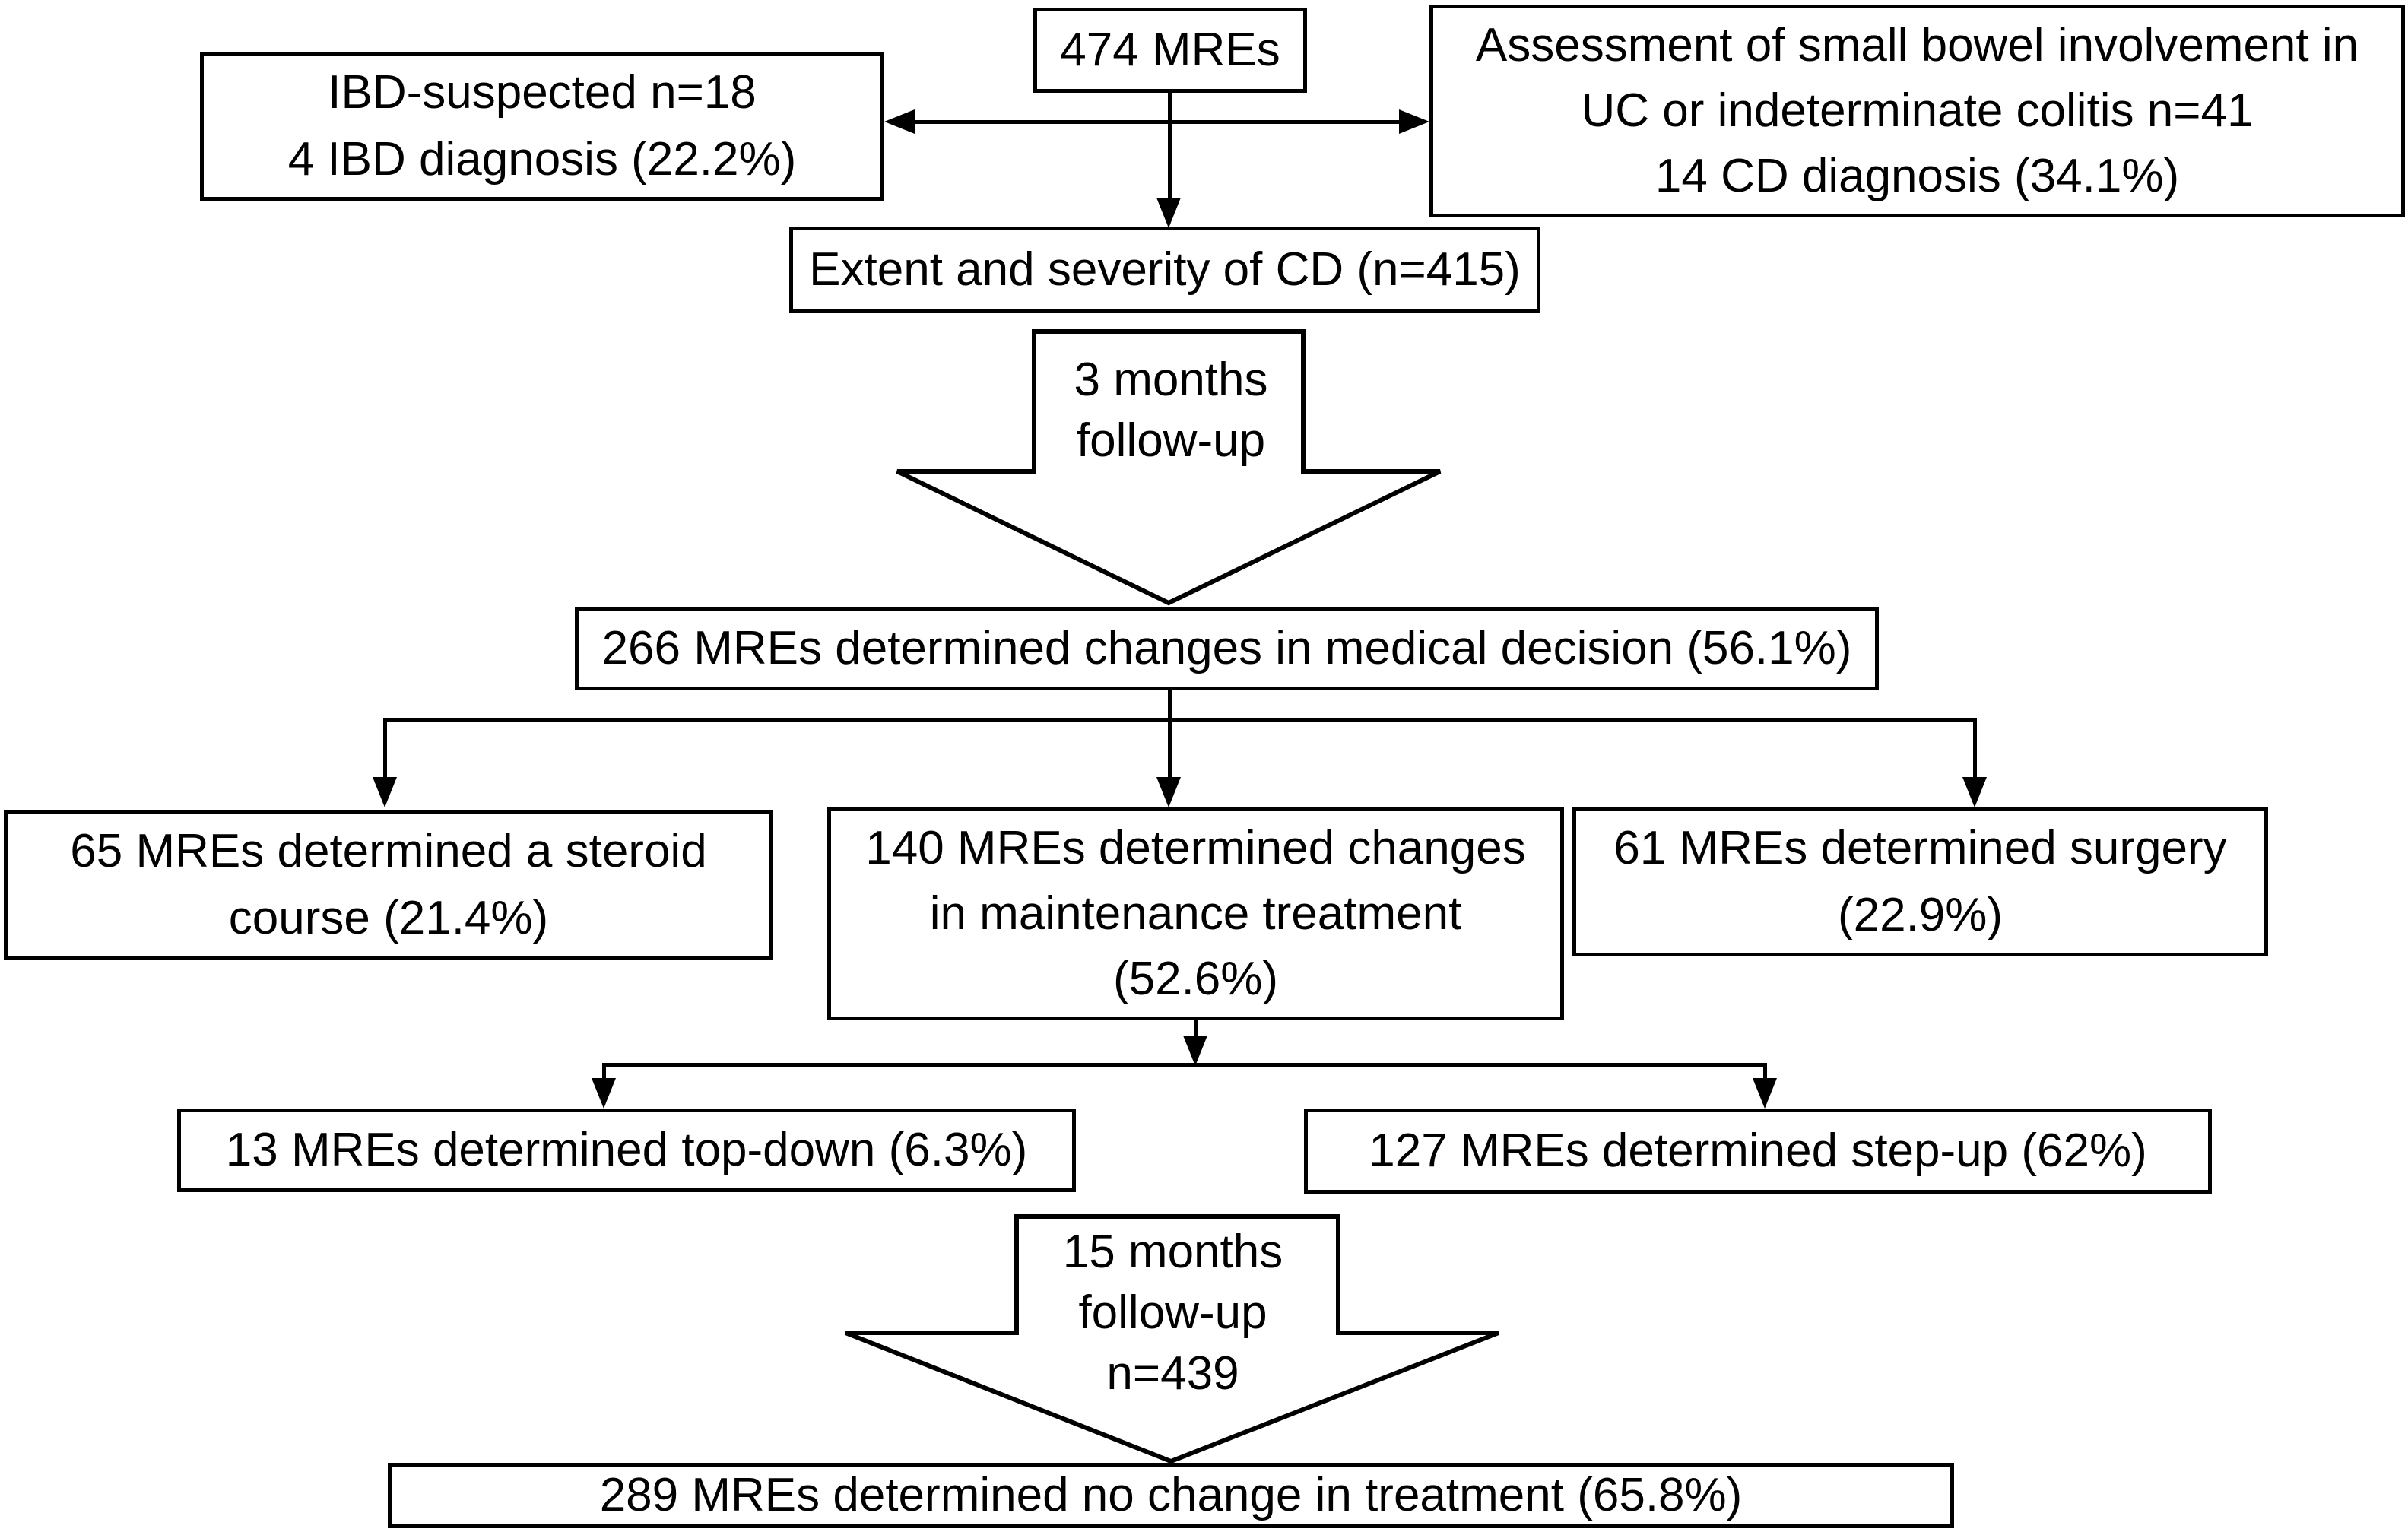 Image resolution: width=2408 pixels, height=1532 pixels. Describe the element at coordinates (542, 92) in the screenshot. I see `box-ibd-suspected-line: IBD-suspected n=18` at that location.